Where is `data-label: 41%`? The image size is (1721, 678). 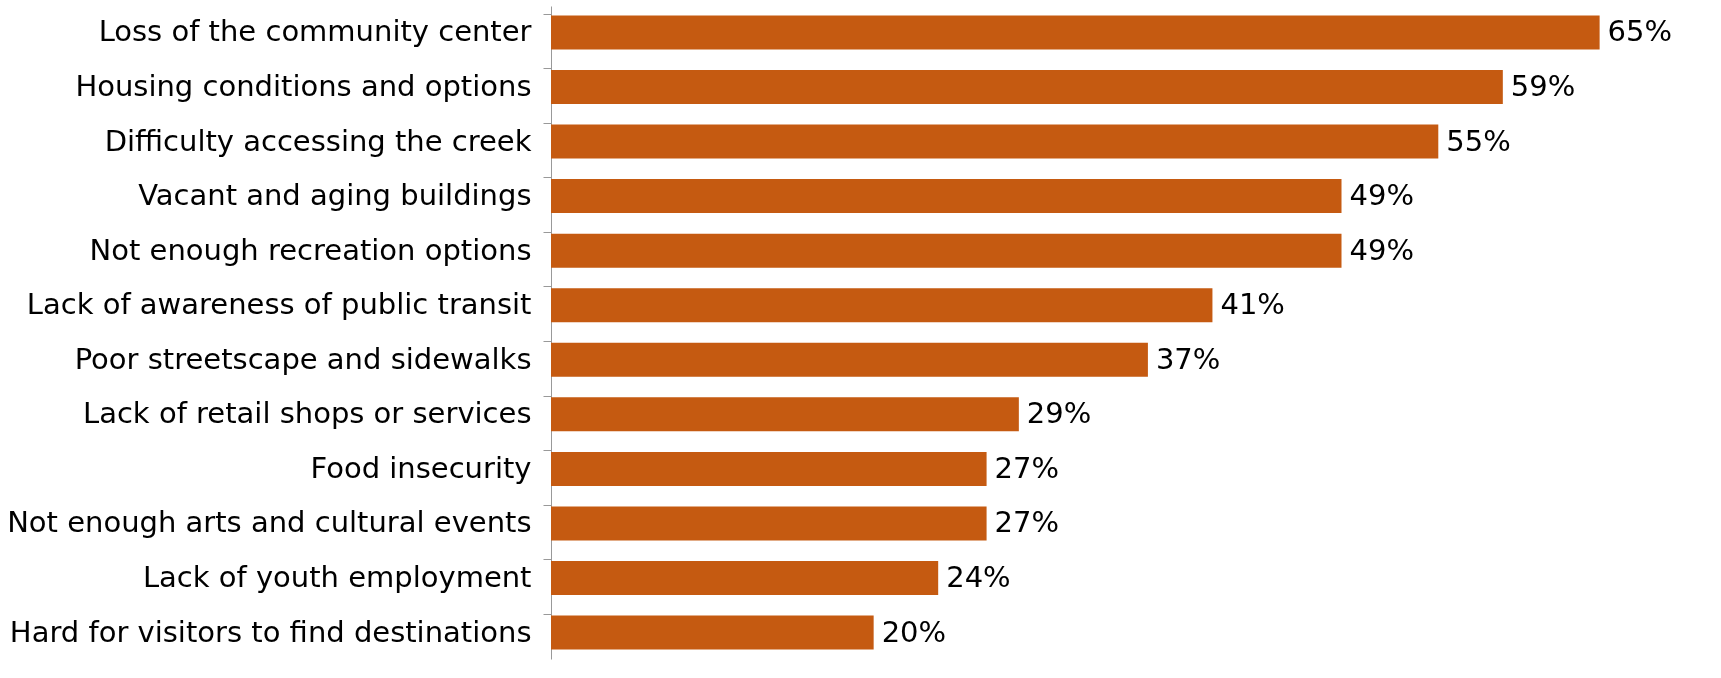 data-label: 41% is located at coordinates (1252, 304).